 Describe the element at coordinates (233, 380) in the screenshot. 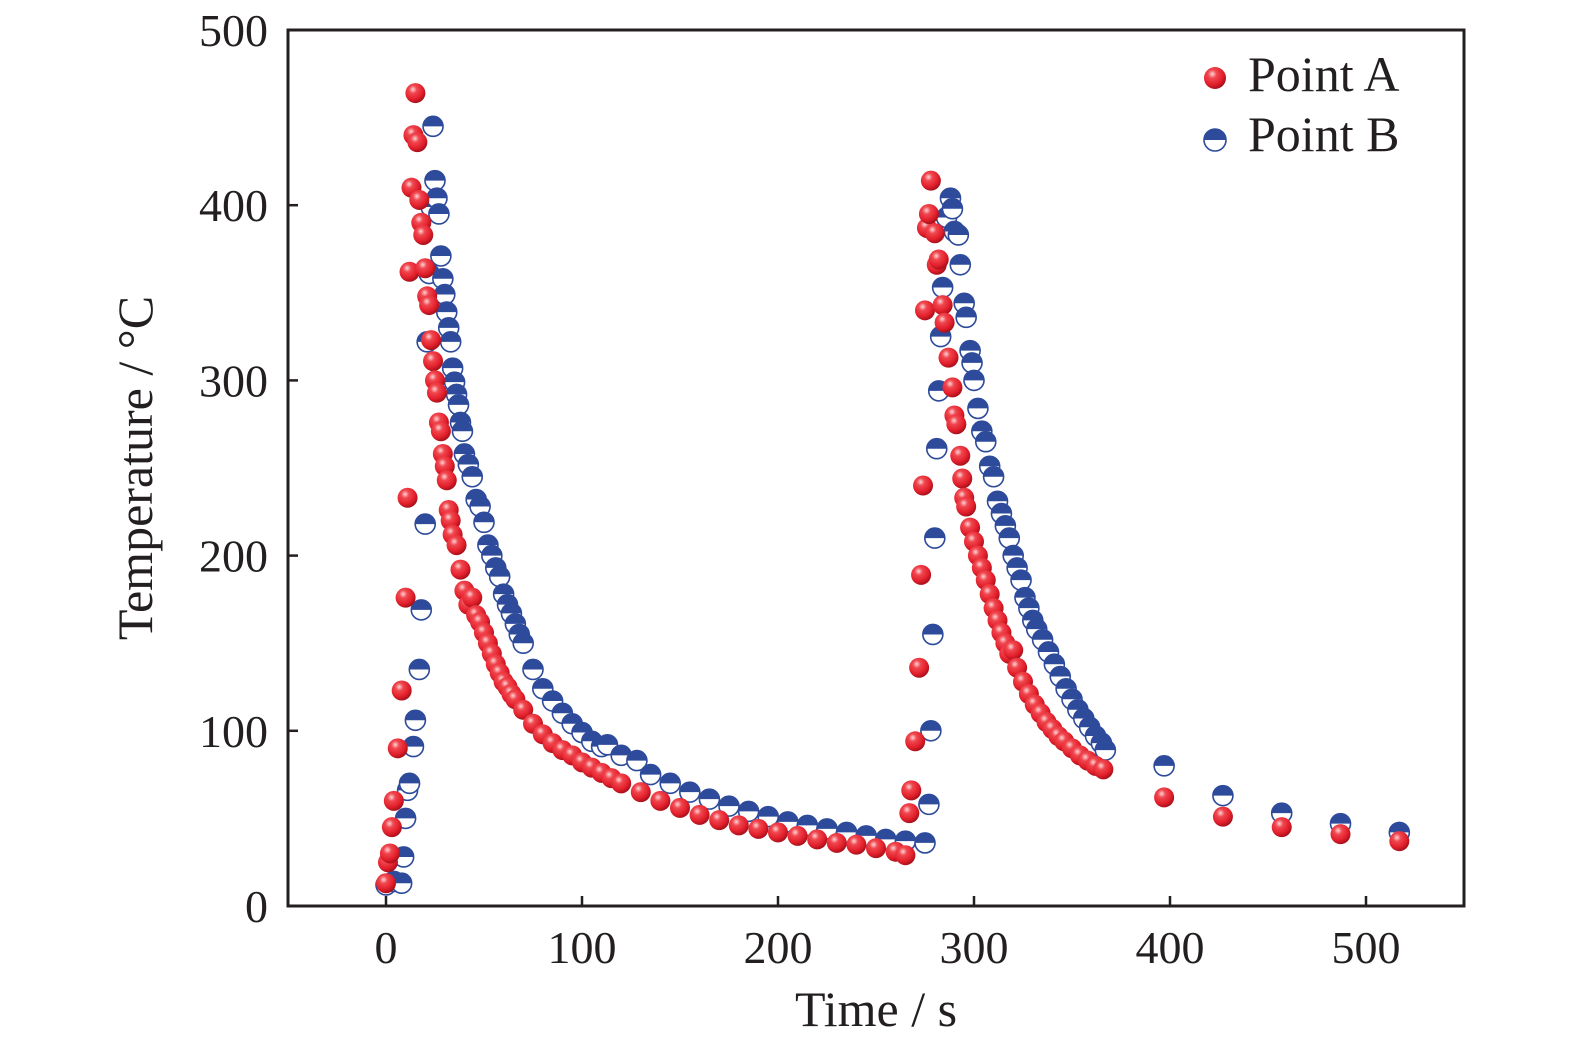

I see `y-tick-label: 300` at that location.